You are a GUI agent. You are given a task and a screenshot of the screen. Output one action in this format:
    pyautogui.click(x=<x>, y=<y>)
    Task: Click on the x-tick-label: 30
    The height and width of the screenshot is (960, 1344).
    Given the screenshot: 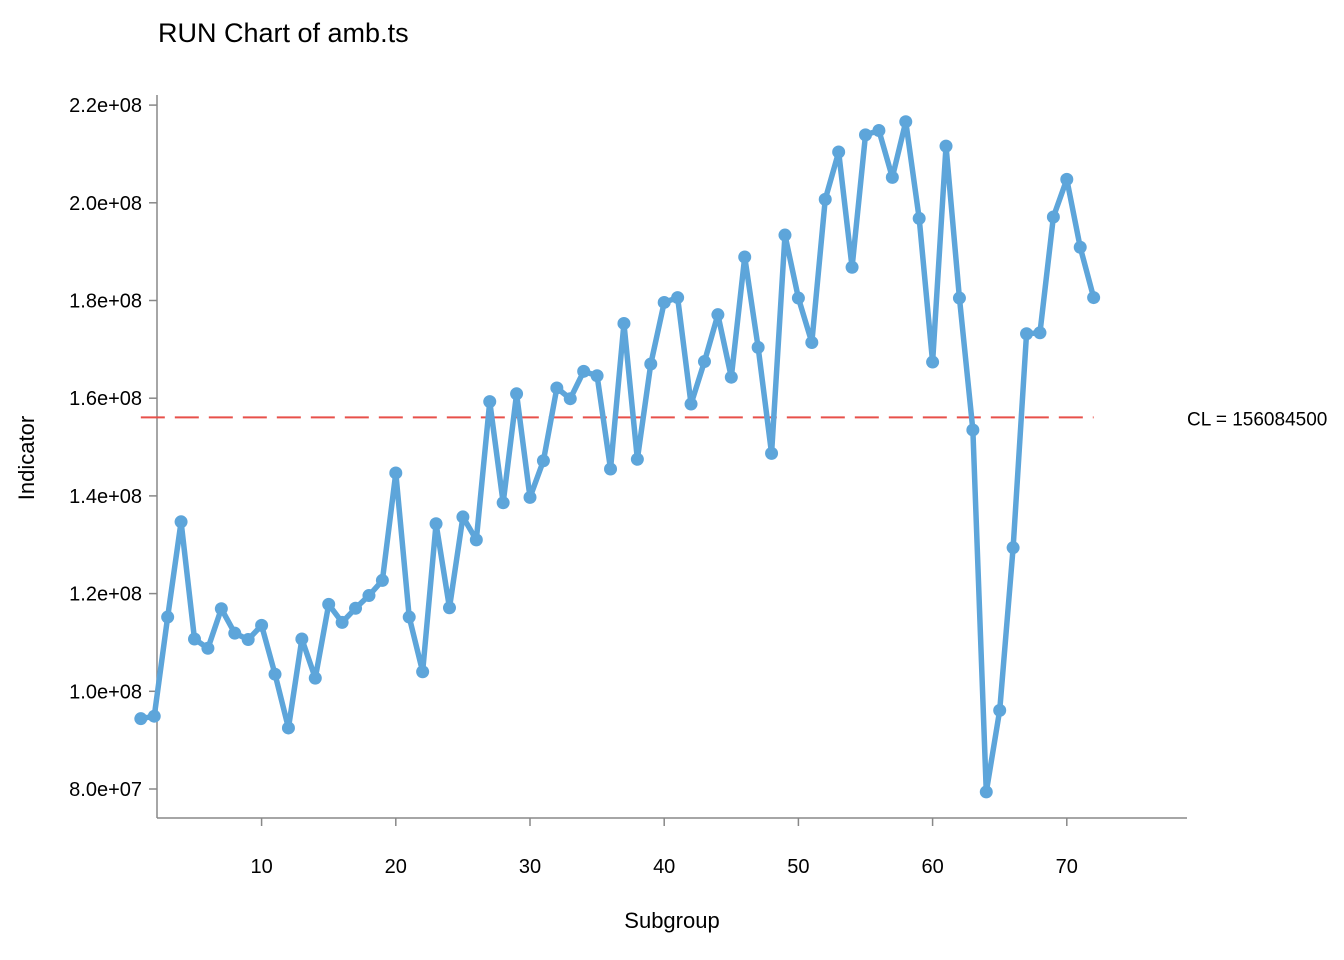 What is the action you would take?
    pyautogui.click(x=530, y=867)
    